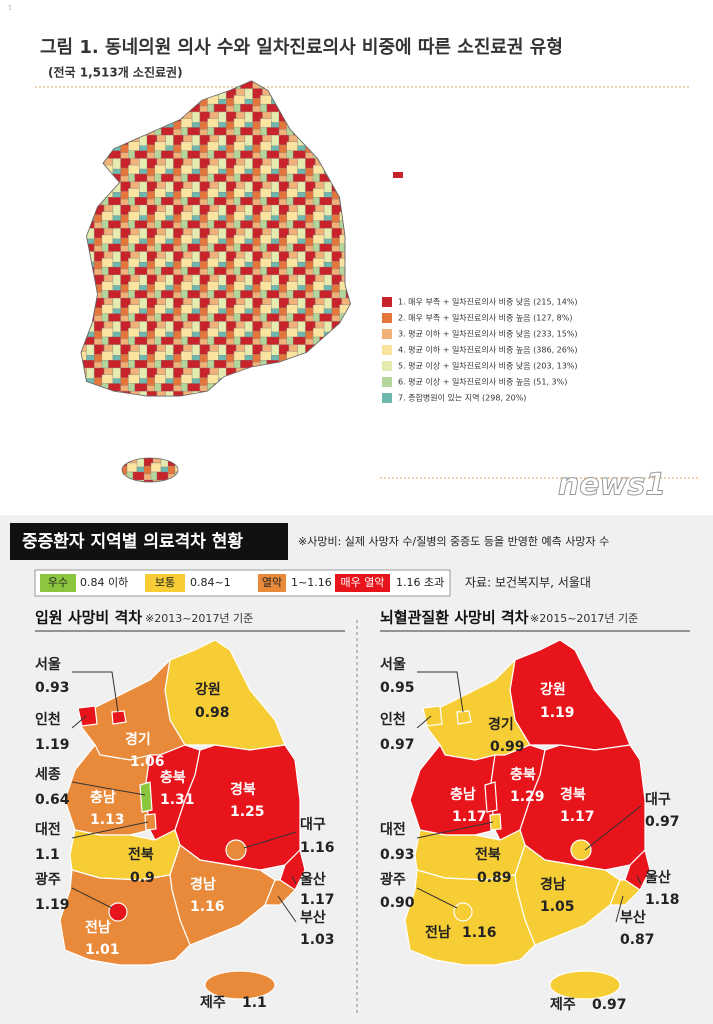  I want to click on region-value: 1.1, so click(47, 855).